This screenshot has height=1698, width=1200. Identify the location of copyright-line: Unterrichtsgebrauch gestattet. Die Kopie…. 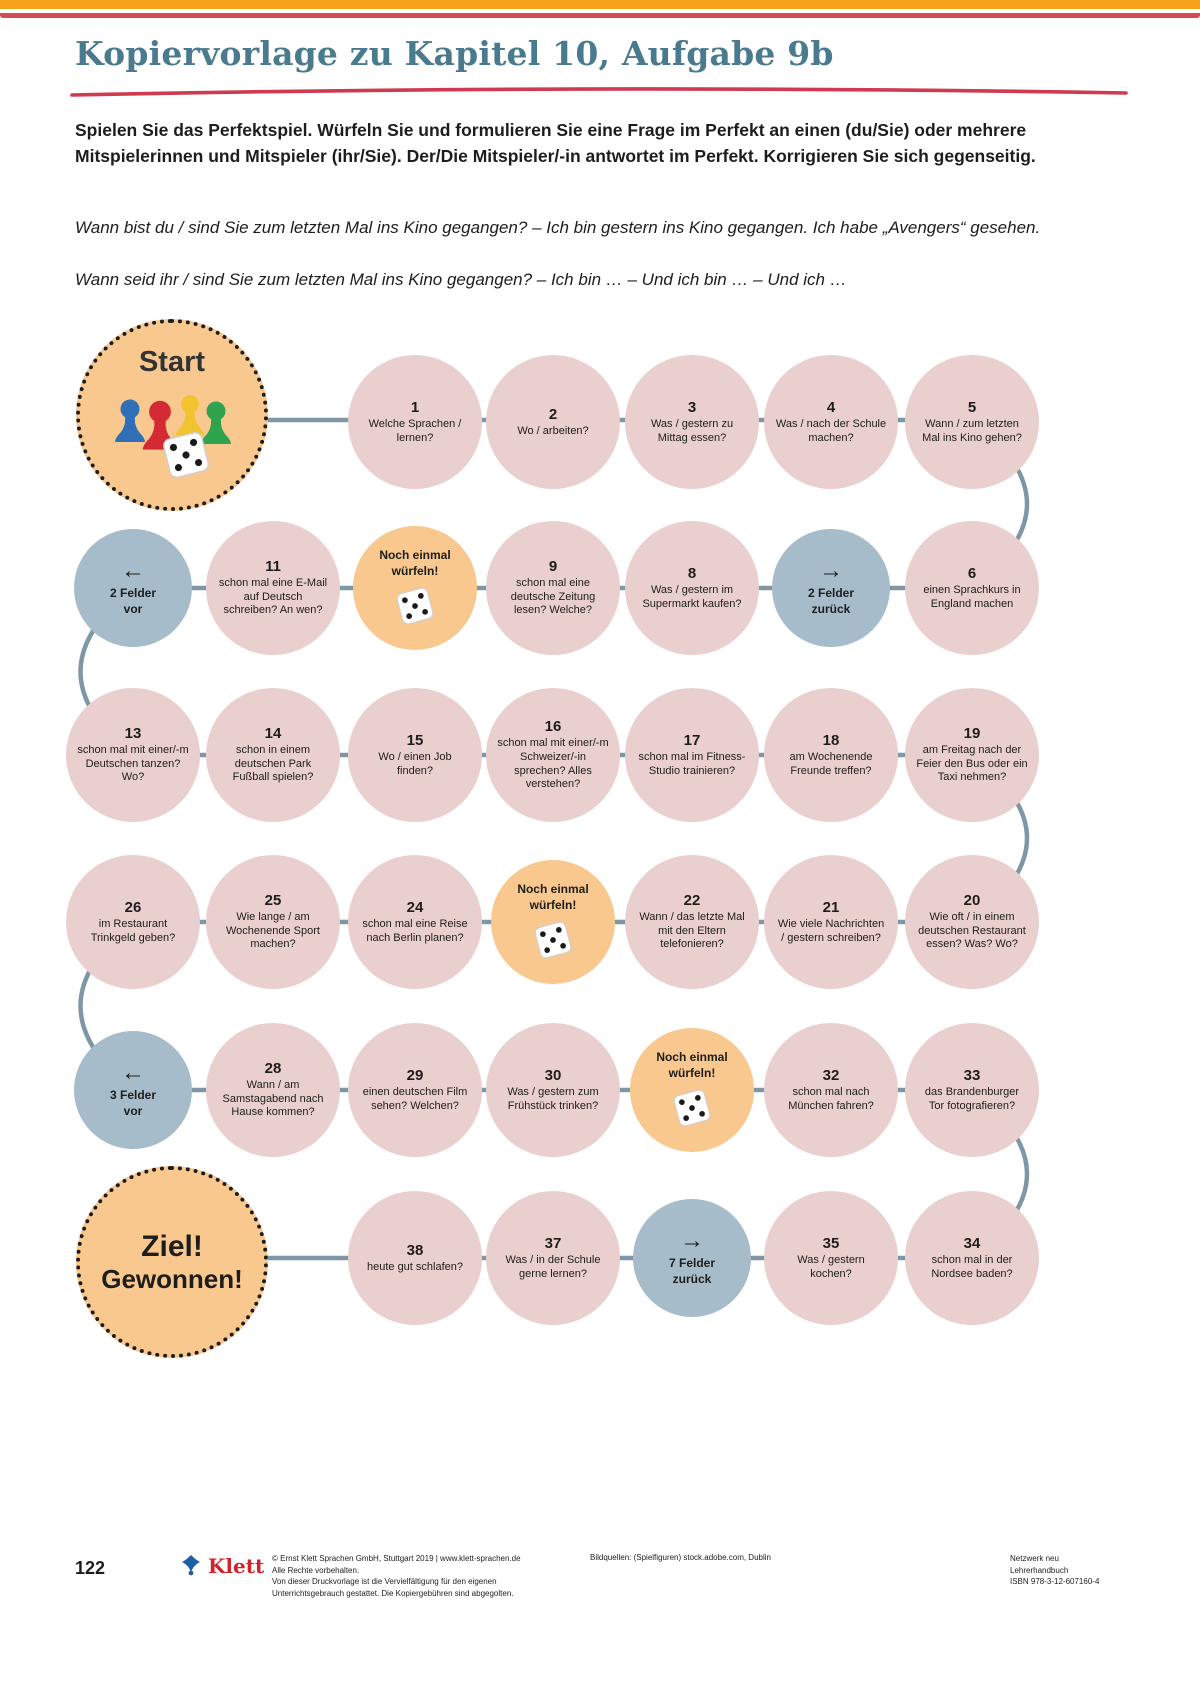
(393, 1593).